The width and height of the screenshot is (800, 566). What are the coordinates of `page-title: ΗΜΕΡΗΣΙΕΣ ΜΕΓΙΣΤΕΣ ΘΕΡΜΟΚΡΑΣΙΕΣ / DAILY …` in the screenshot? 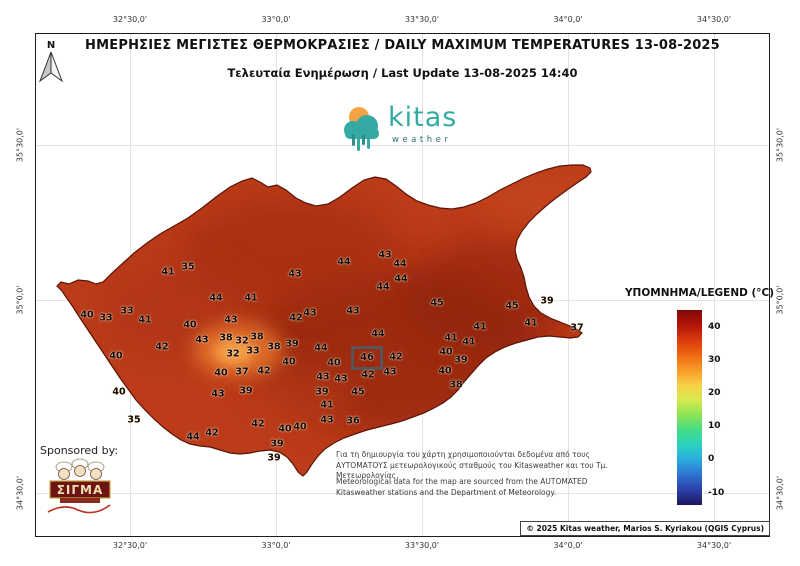 It's located at (402, 45).